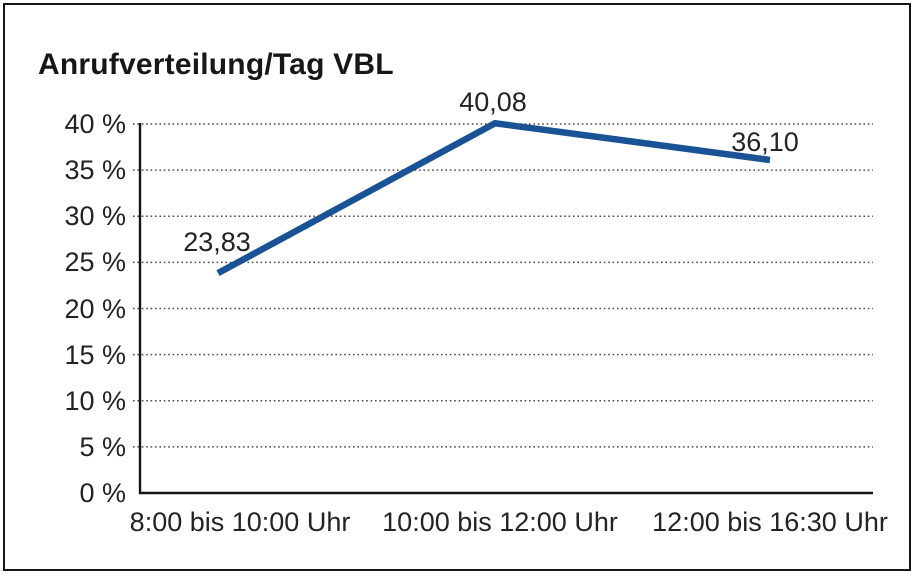  What do you see at coordinates (240, 522) in the screenshot?
I see `x-axis-label: 8:00 bis 10:00 Uhr` at bounding box center [240, 522].